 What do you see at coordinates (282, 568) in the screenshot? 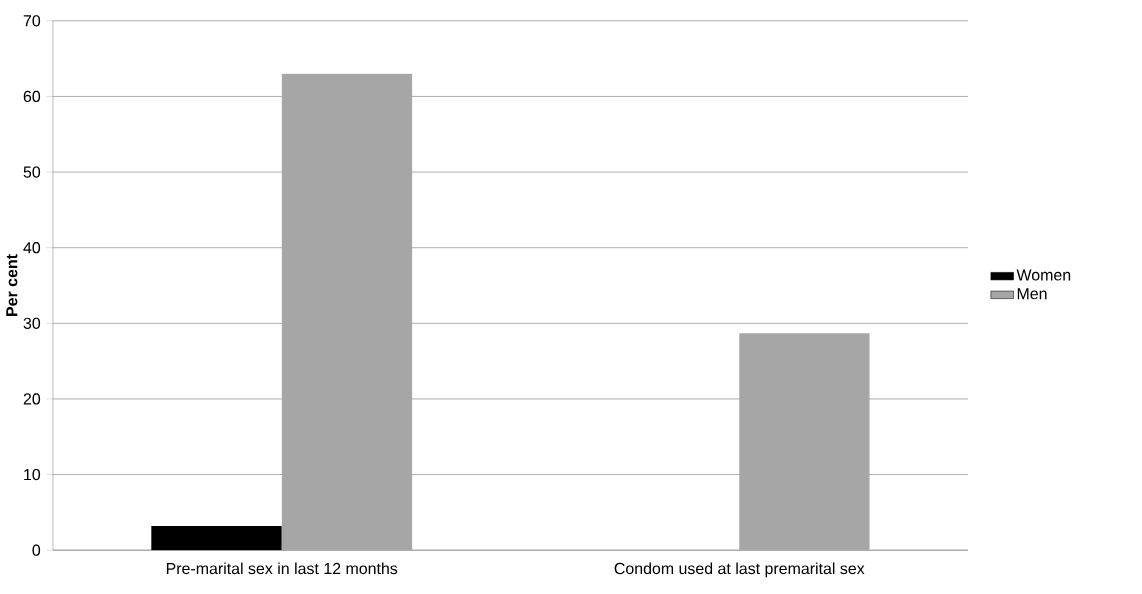
I see `x-tick-label: Pre-marital sex in last 12 months` at bounding box center [282, 568].